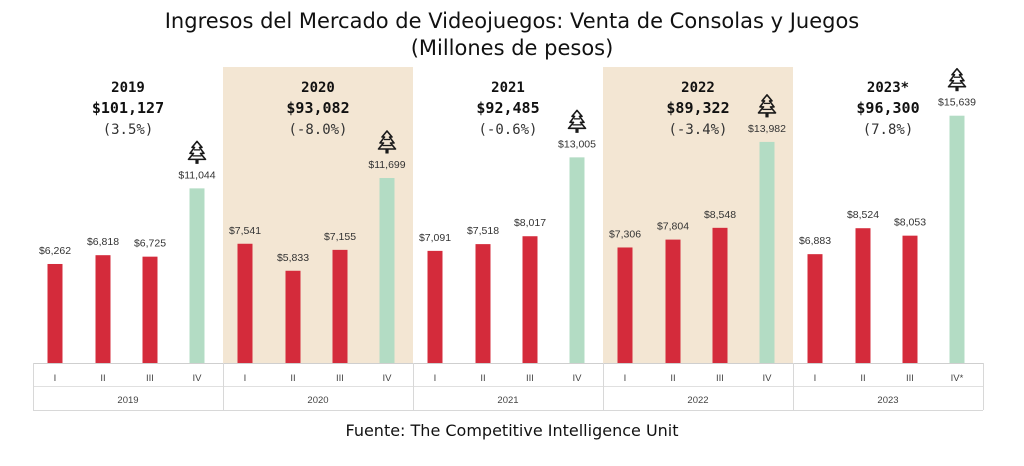 The width and height of the screenshot is (1024, 466). Describe the element at coordinates (340, 306) in the screenshot. I see `bar-2020-III` at that location.